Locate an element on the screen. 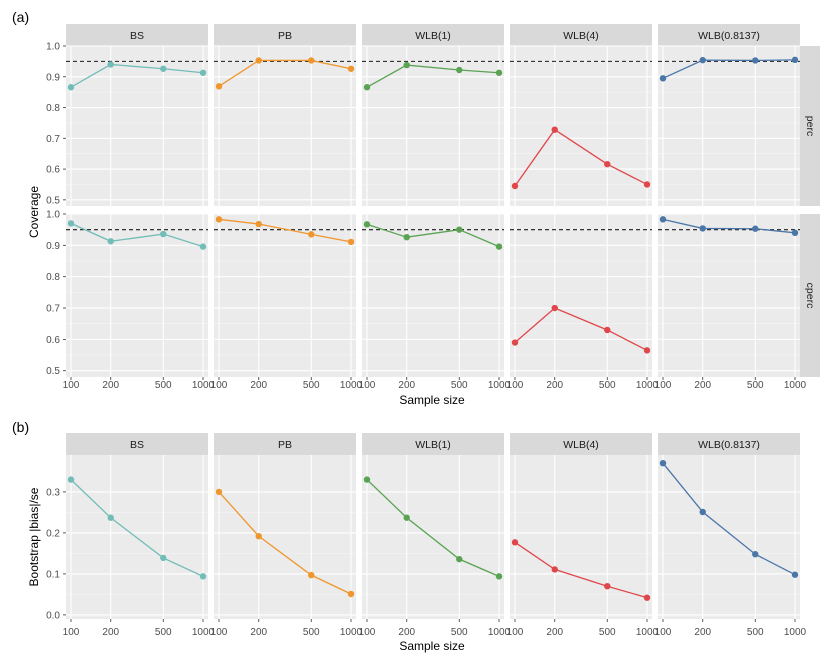 This screenshot has width=830, height=664. y-axis-title: Coverage is located at coordinates (34, 212).